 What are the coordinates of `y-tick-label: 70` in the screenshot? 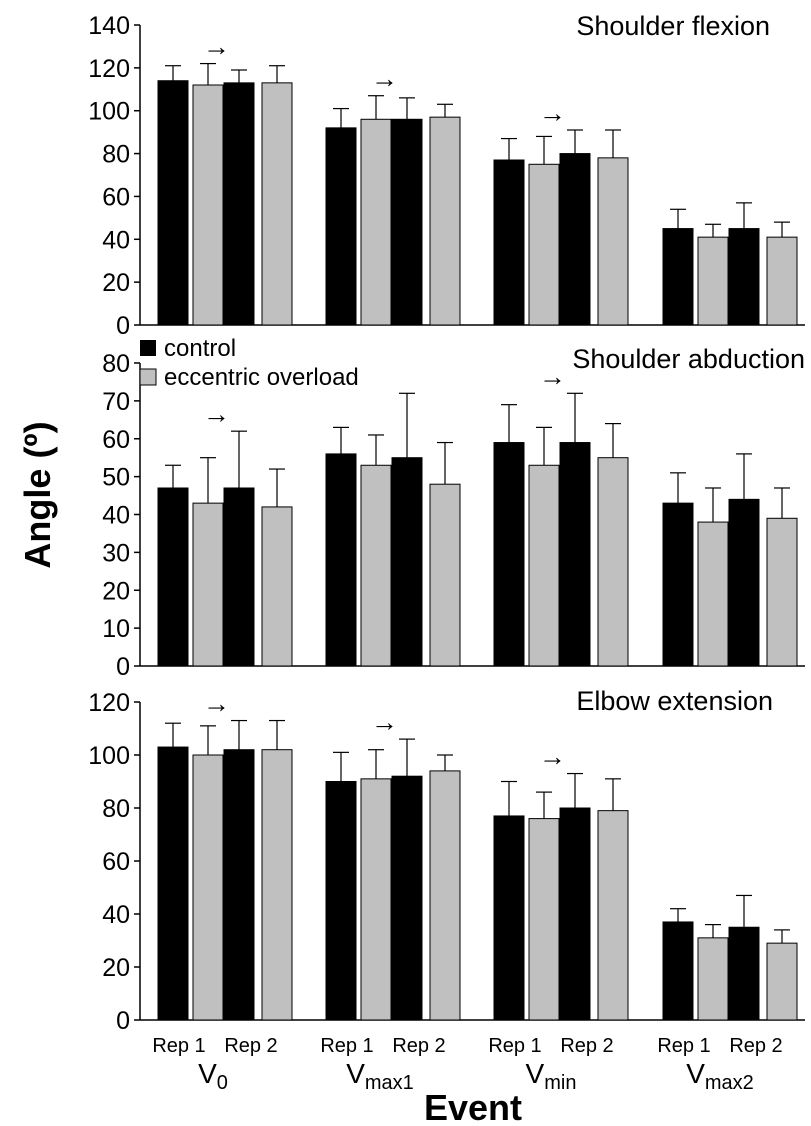 It's located at (116, 402).